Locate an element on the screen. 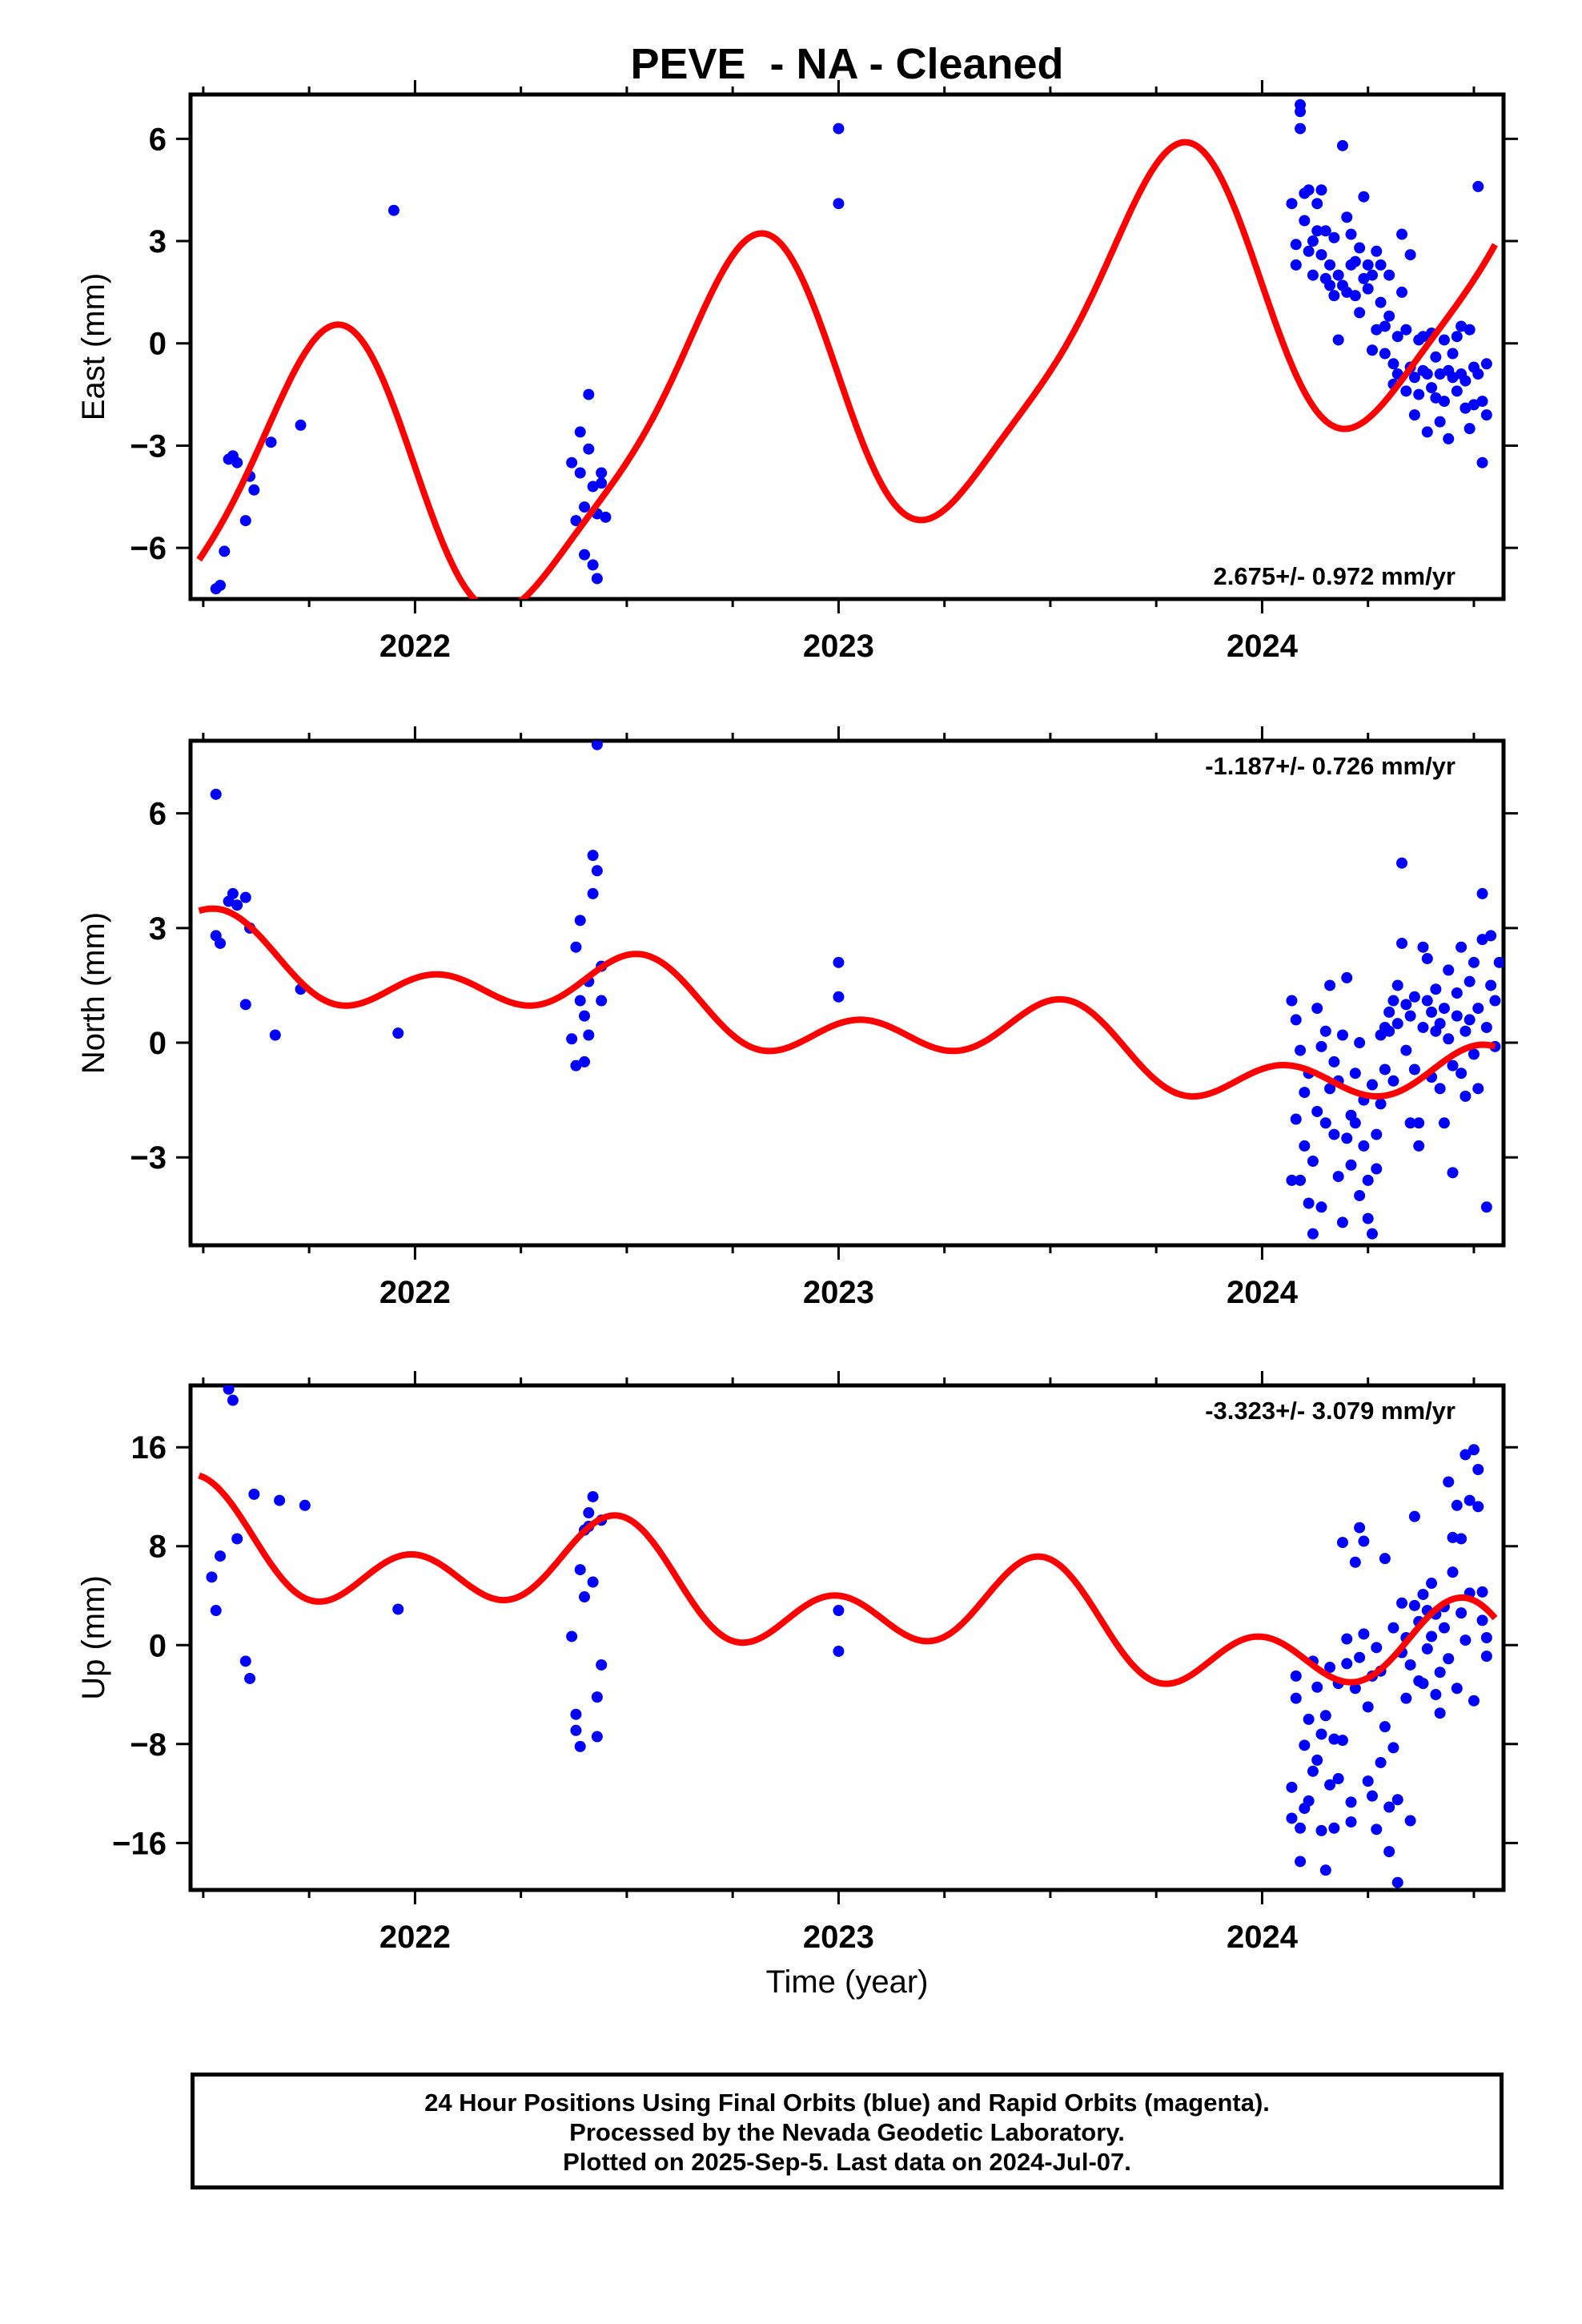  x-tick-label: 2024 is located at coordinates (1263, 646).